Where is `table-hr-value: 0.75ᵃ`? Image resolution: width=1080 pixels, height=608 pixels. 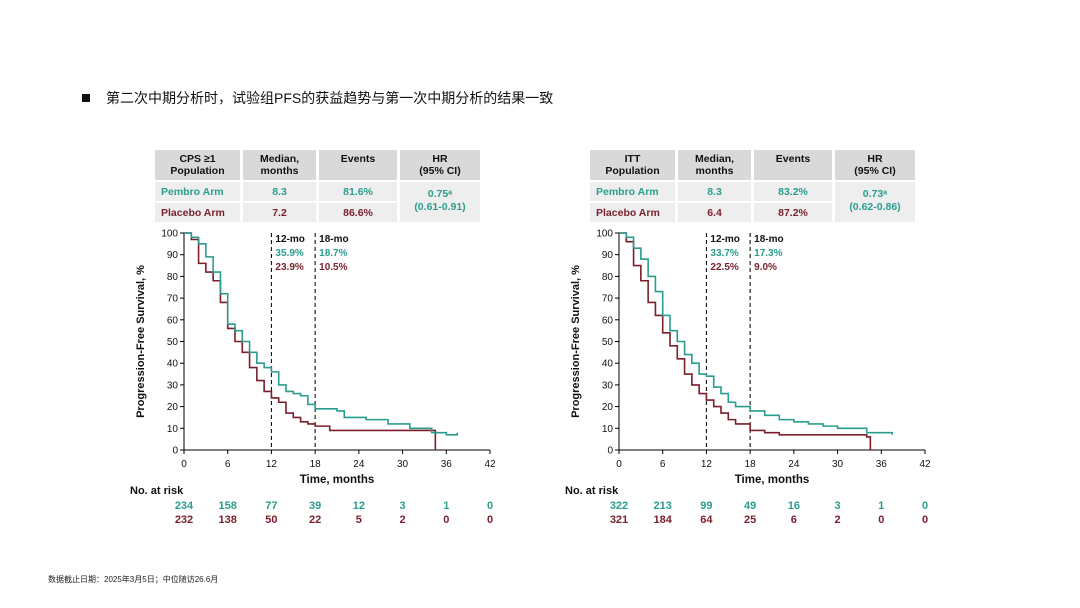 table-hr-value: 0.75ᵃ is located at coordinates (440, 194).